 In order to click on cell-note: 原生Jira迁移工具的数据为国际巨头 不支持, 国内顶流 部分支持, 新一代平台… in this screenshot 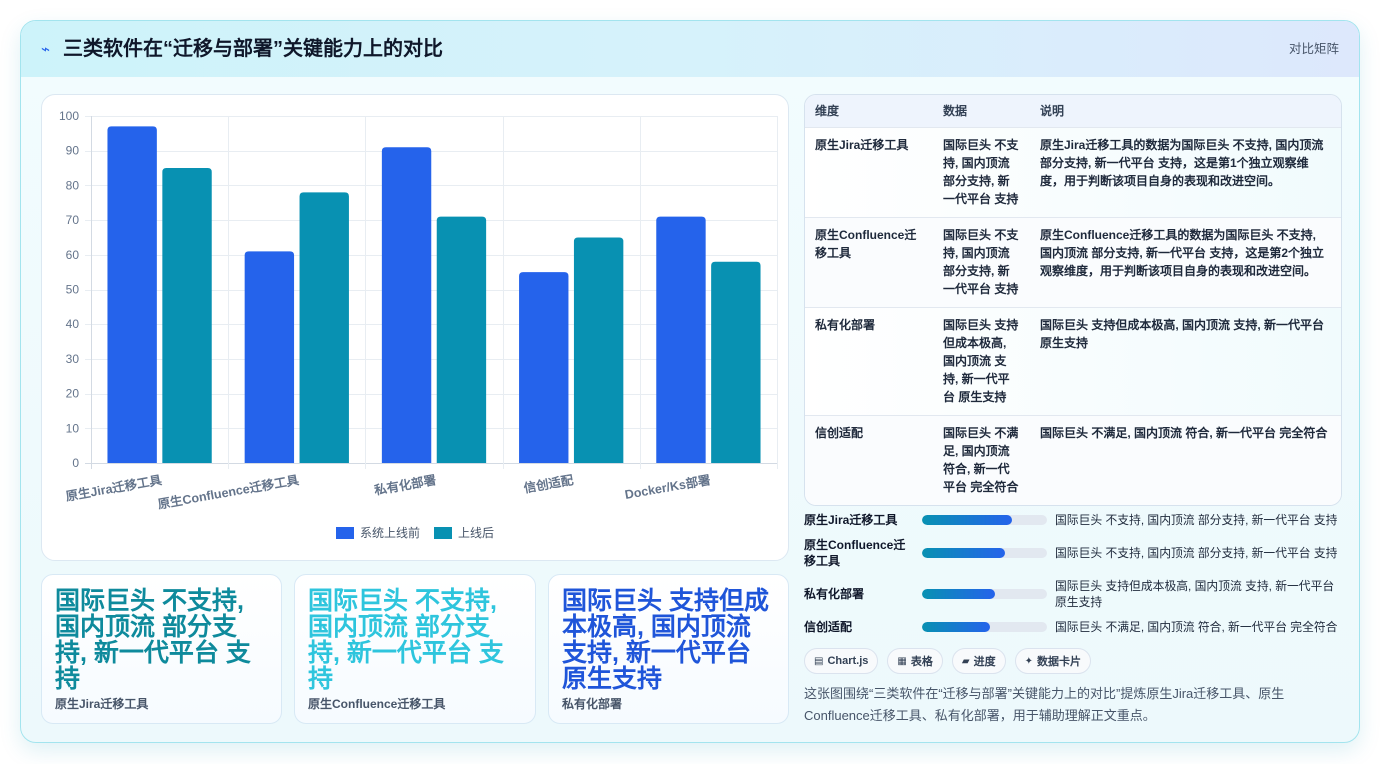, I will do `click(1185, 171)`.